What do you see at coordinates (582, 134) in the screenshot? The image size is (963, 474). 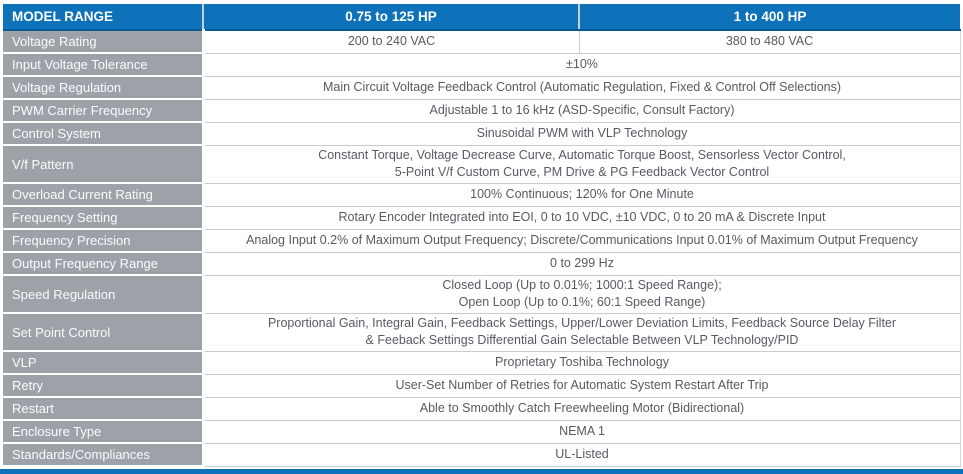 I see `row-value-control-system: Sinusoidal PWM with VLP Technology` at bounding box center [582, 134].